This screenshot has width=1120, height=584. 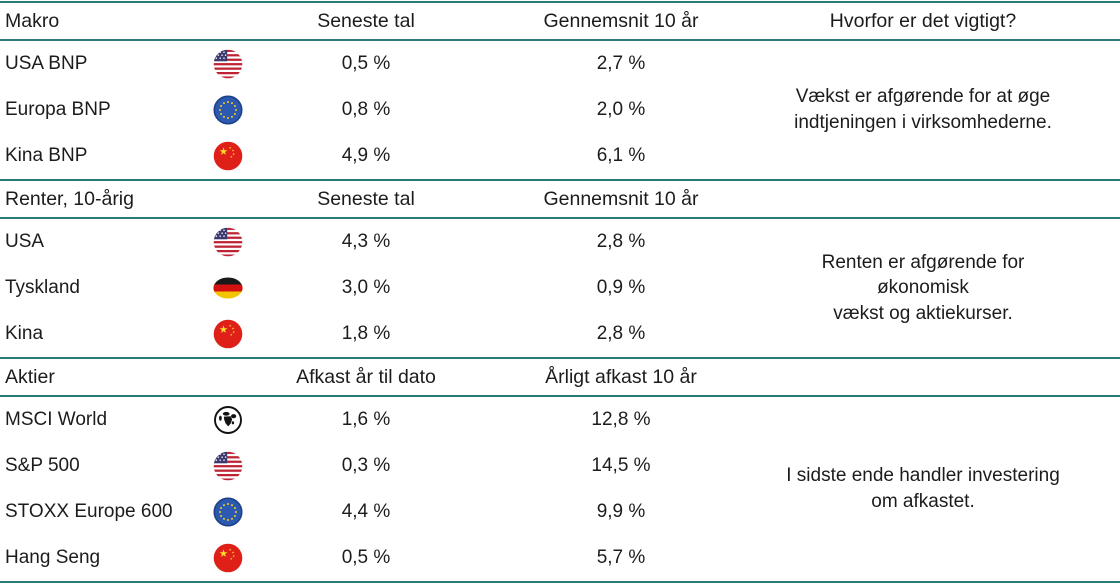 What do you see at coordinates (58, 109) in the screenshot?
I see `row-label: Europa BNP` at bounding box center [58, 109].